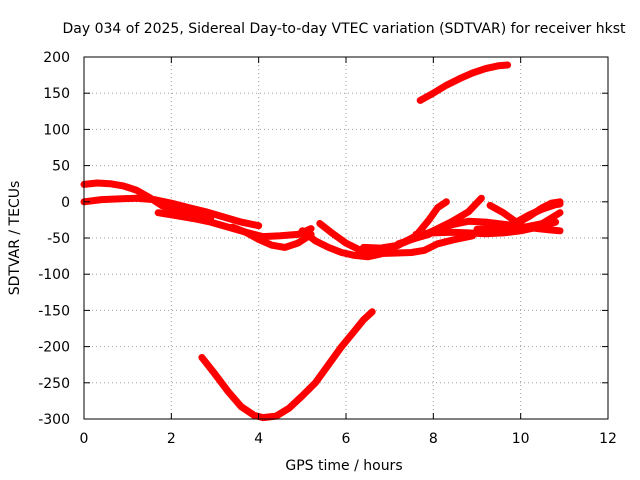 The width and height of the screenshot is (640, 480). Describe the element at coordinates (54, 420) in the screenshot. I see `y-tick-label: -300` at that location.